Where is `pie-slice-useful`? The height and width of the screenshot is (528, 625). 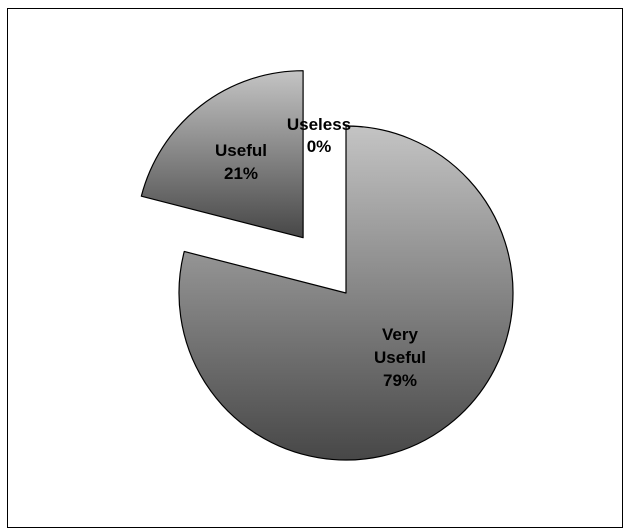
pie-slice-useful is located at coordinates (222, 154).